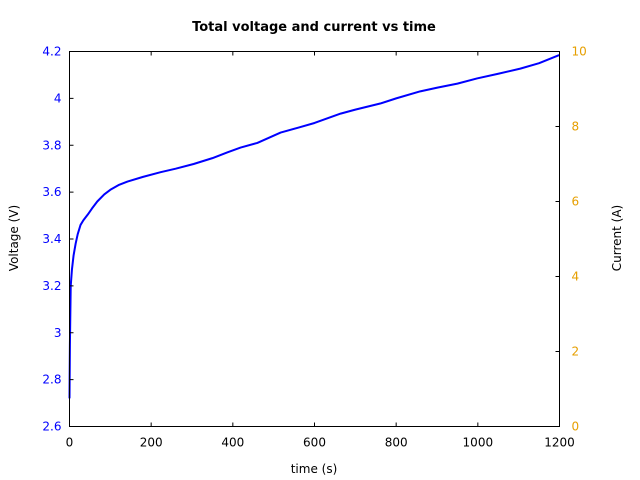 The width and height of the screenshot is (640, 480). I want to click on x-tick-label: 0, so click(70, 443).